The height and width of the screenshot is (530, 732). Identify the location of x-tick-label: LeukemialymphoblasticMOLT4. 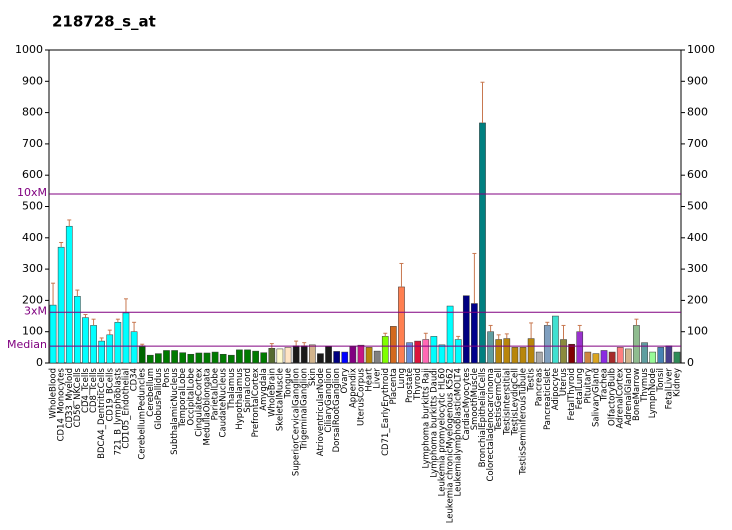
(459, 432).